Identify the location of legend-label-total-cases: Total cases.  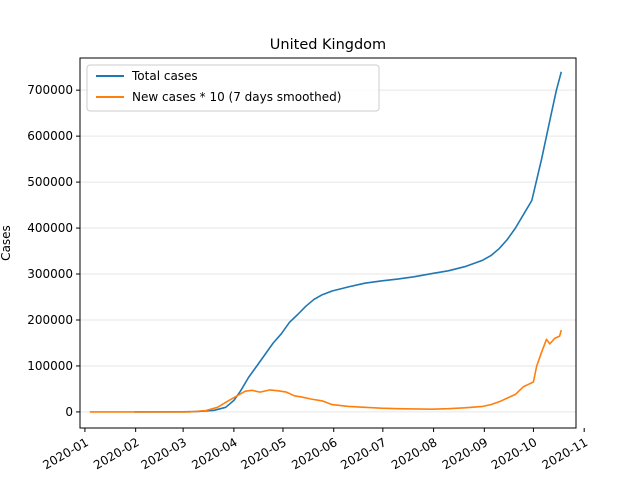
(164, 76).